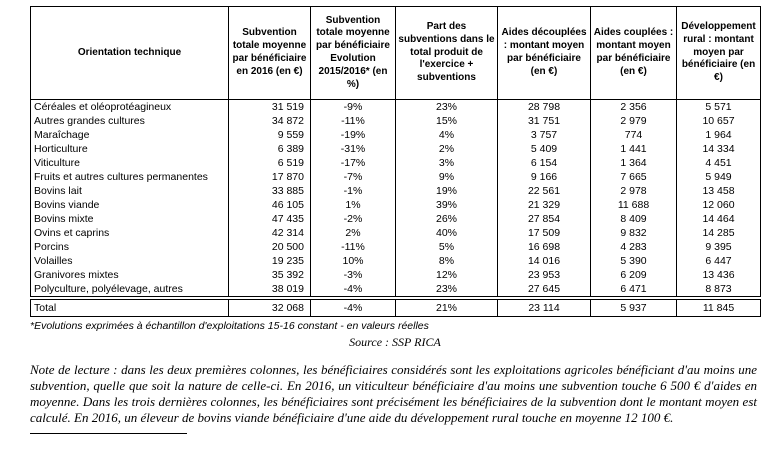  I want to click on table-cell: 17 870, so click(269, 177).